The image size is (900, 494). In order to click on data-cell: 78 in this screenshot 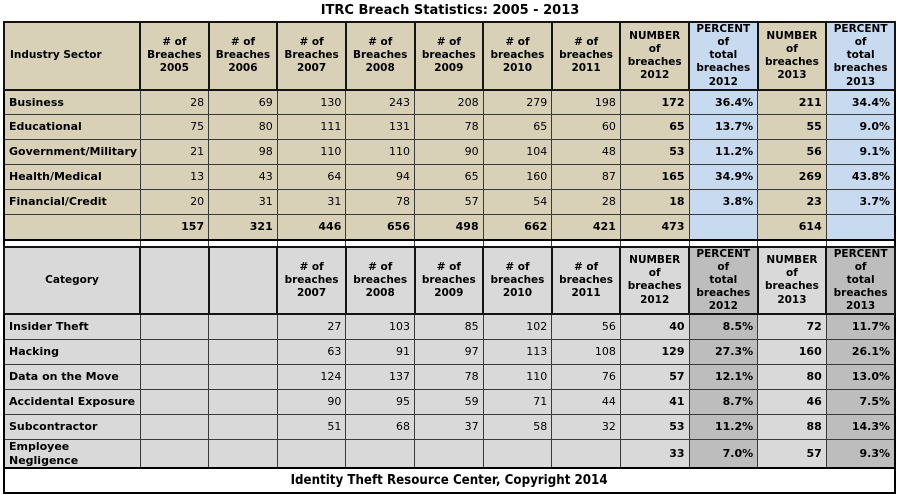, I will do `click(449, 376)`.